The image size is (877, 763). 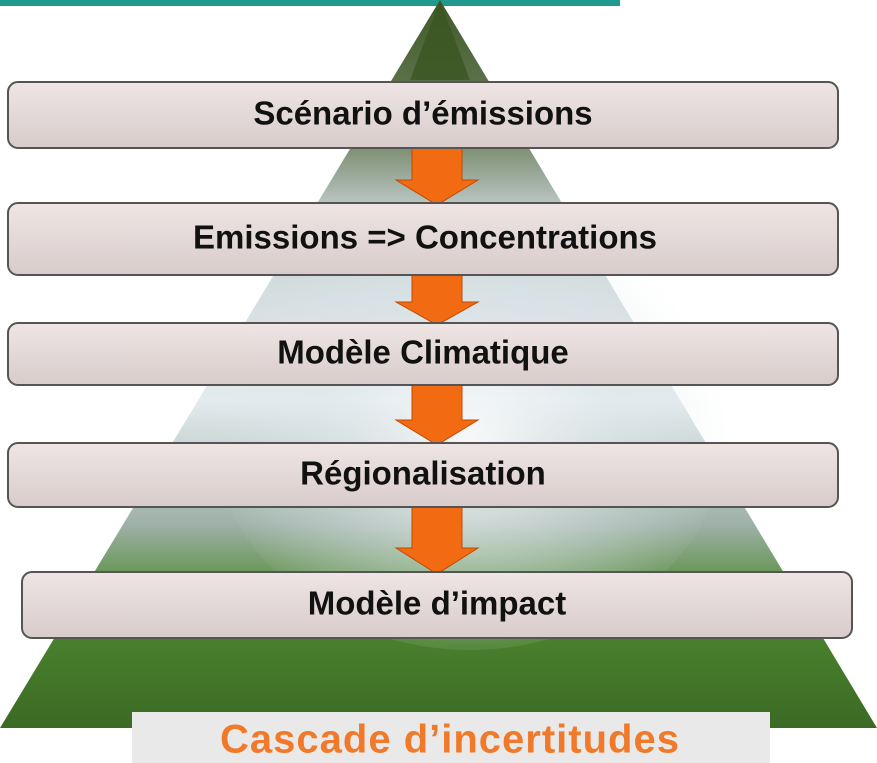 What do you see at coordinates (440, 40) in the screenshot?
I see `tree-top` at bounding box center [440, 40].